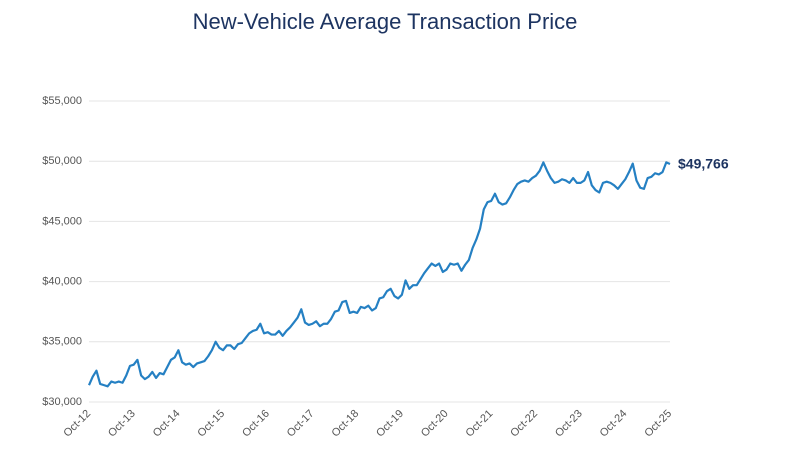 The width and height of the screenshot is (800, 476). I want to click on end-value-label: $49,766, so click(703, 164).